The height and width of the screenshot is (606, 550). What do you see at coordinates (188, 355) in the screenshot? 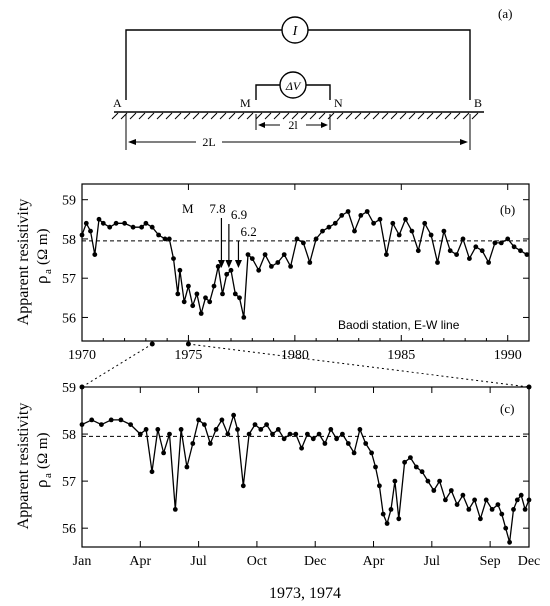
I see `x-tick-label: 1975` at bounding box center [188, 355].